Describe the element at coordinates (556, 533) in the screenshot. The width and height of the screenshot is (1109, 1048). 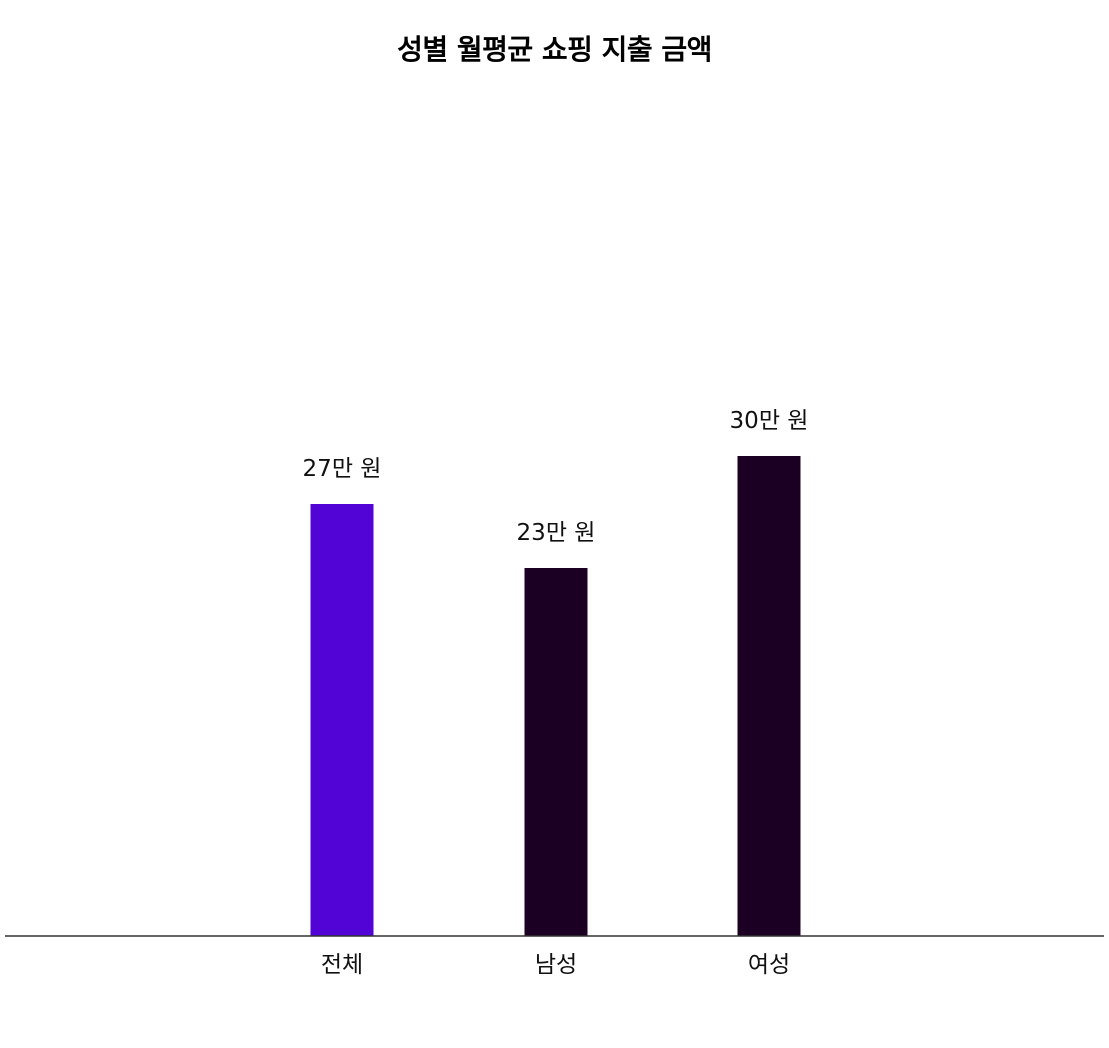
I see `data-label-2: 23만 원` at that location.